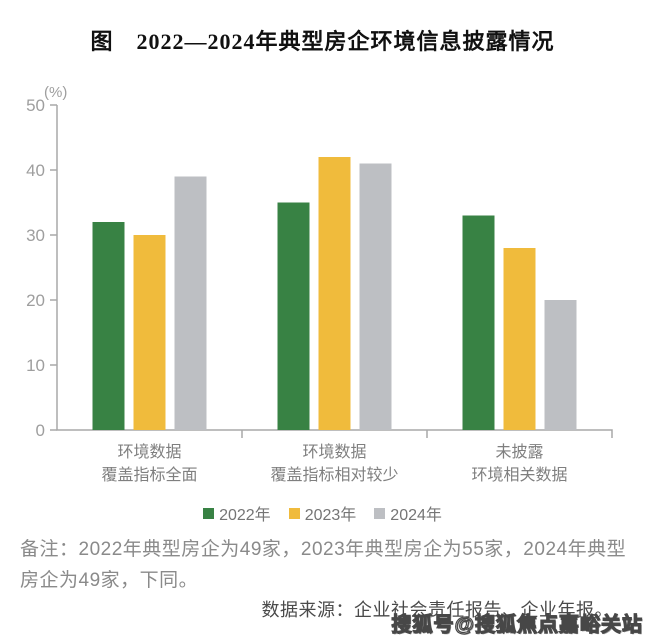 This screenshot has height=641, width=645. Describe the element at coordinates (35, 170) in the screenshot. I see `y-tick-label: 40` at that location.